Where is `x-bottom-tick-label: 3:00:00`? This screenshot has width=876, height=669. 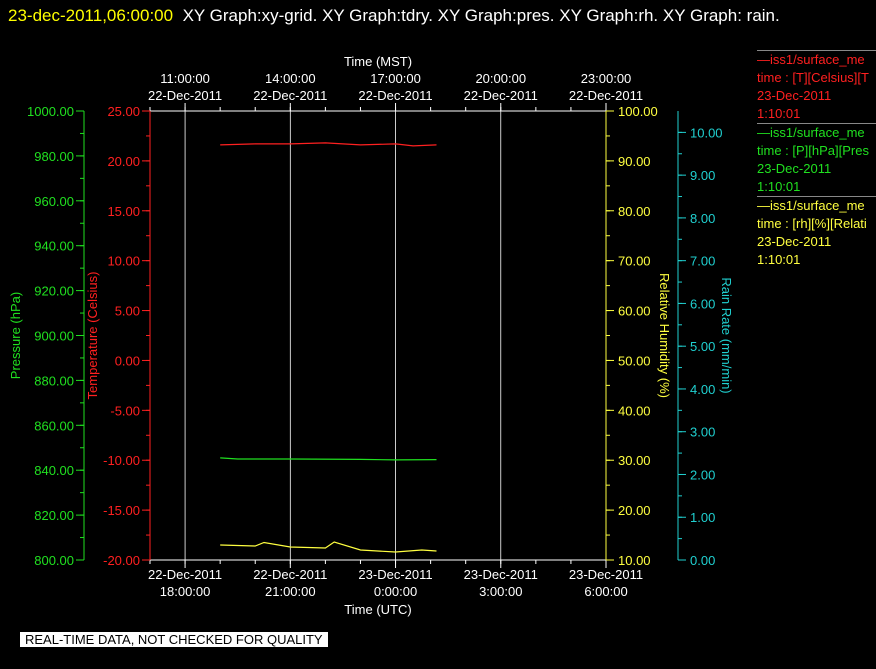 x-bottom-tick-label: 3:00:00 is located at coordinates (500, 591).